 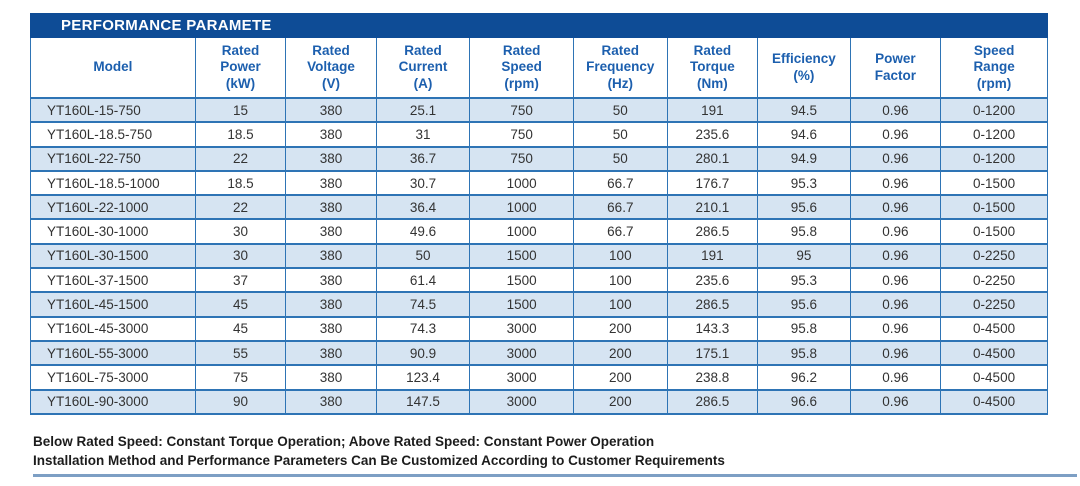 I want to click on model-cell: YT160L-30-1000, so click(x=113, y=231).